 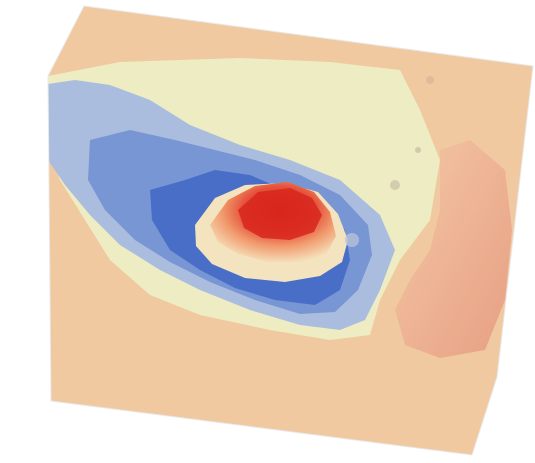 I want to click on peak-core, so click(x=280, y=214).